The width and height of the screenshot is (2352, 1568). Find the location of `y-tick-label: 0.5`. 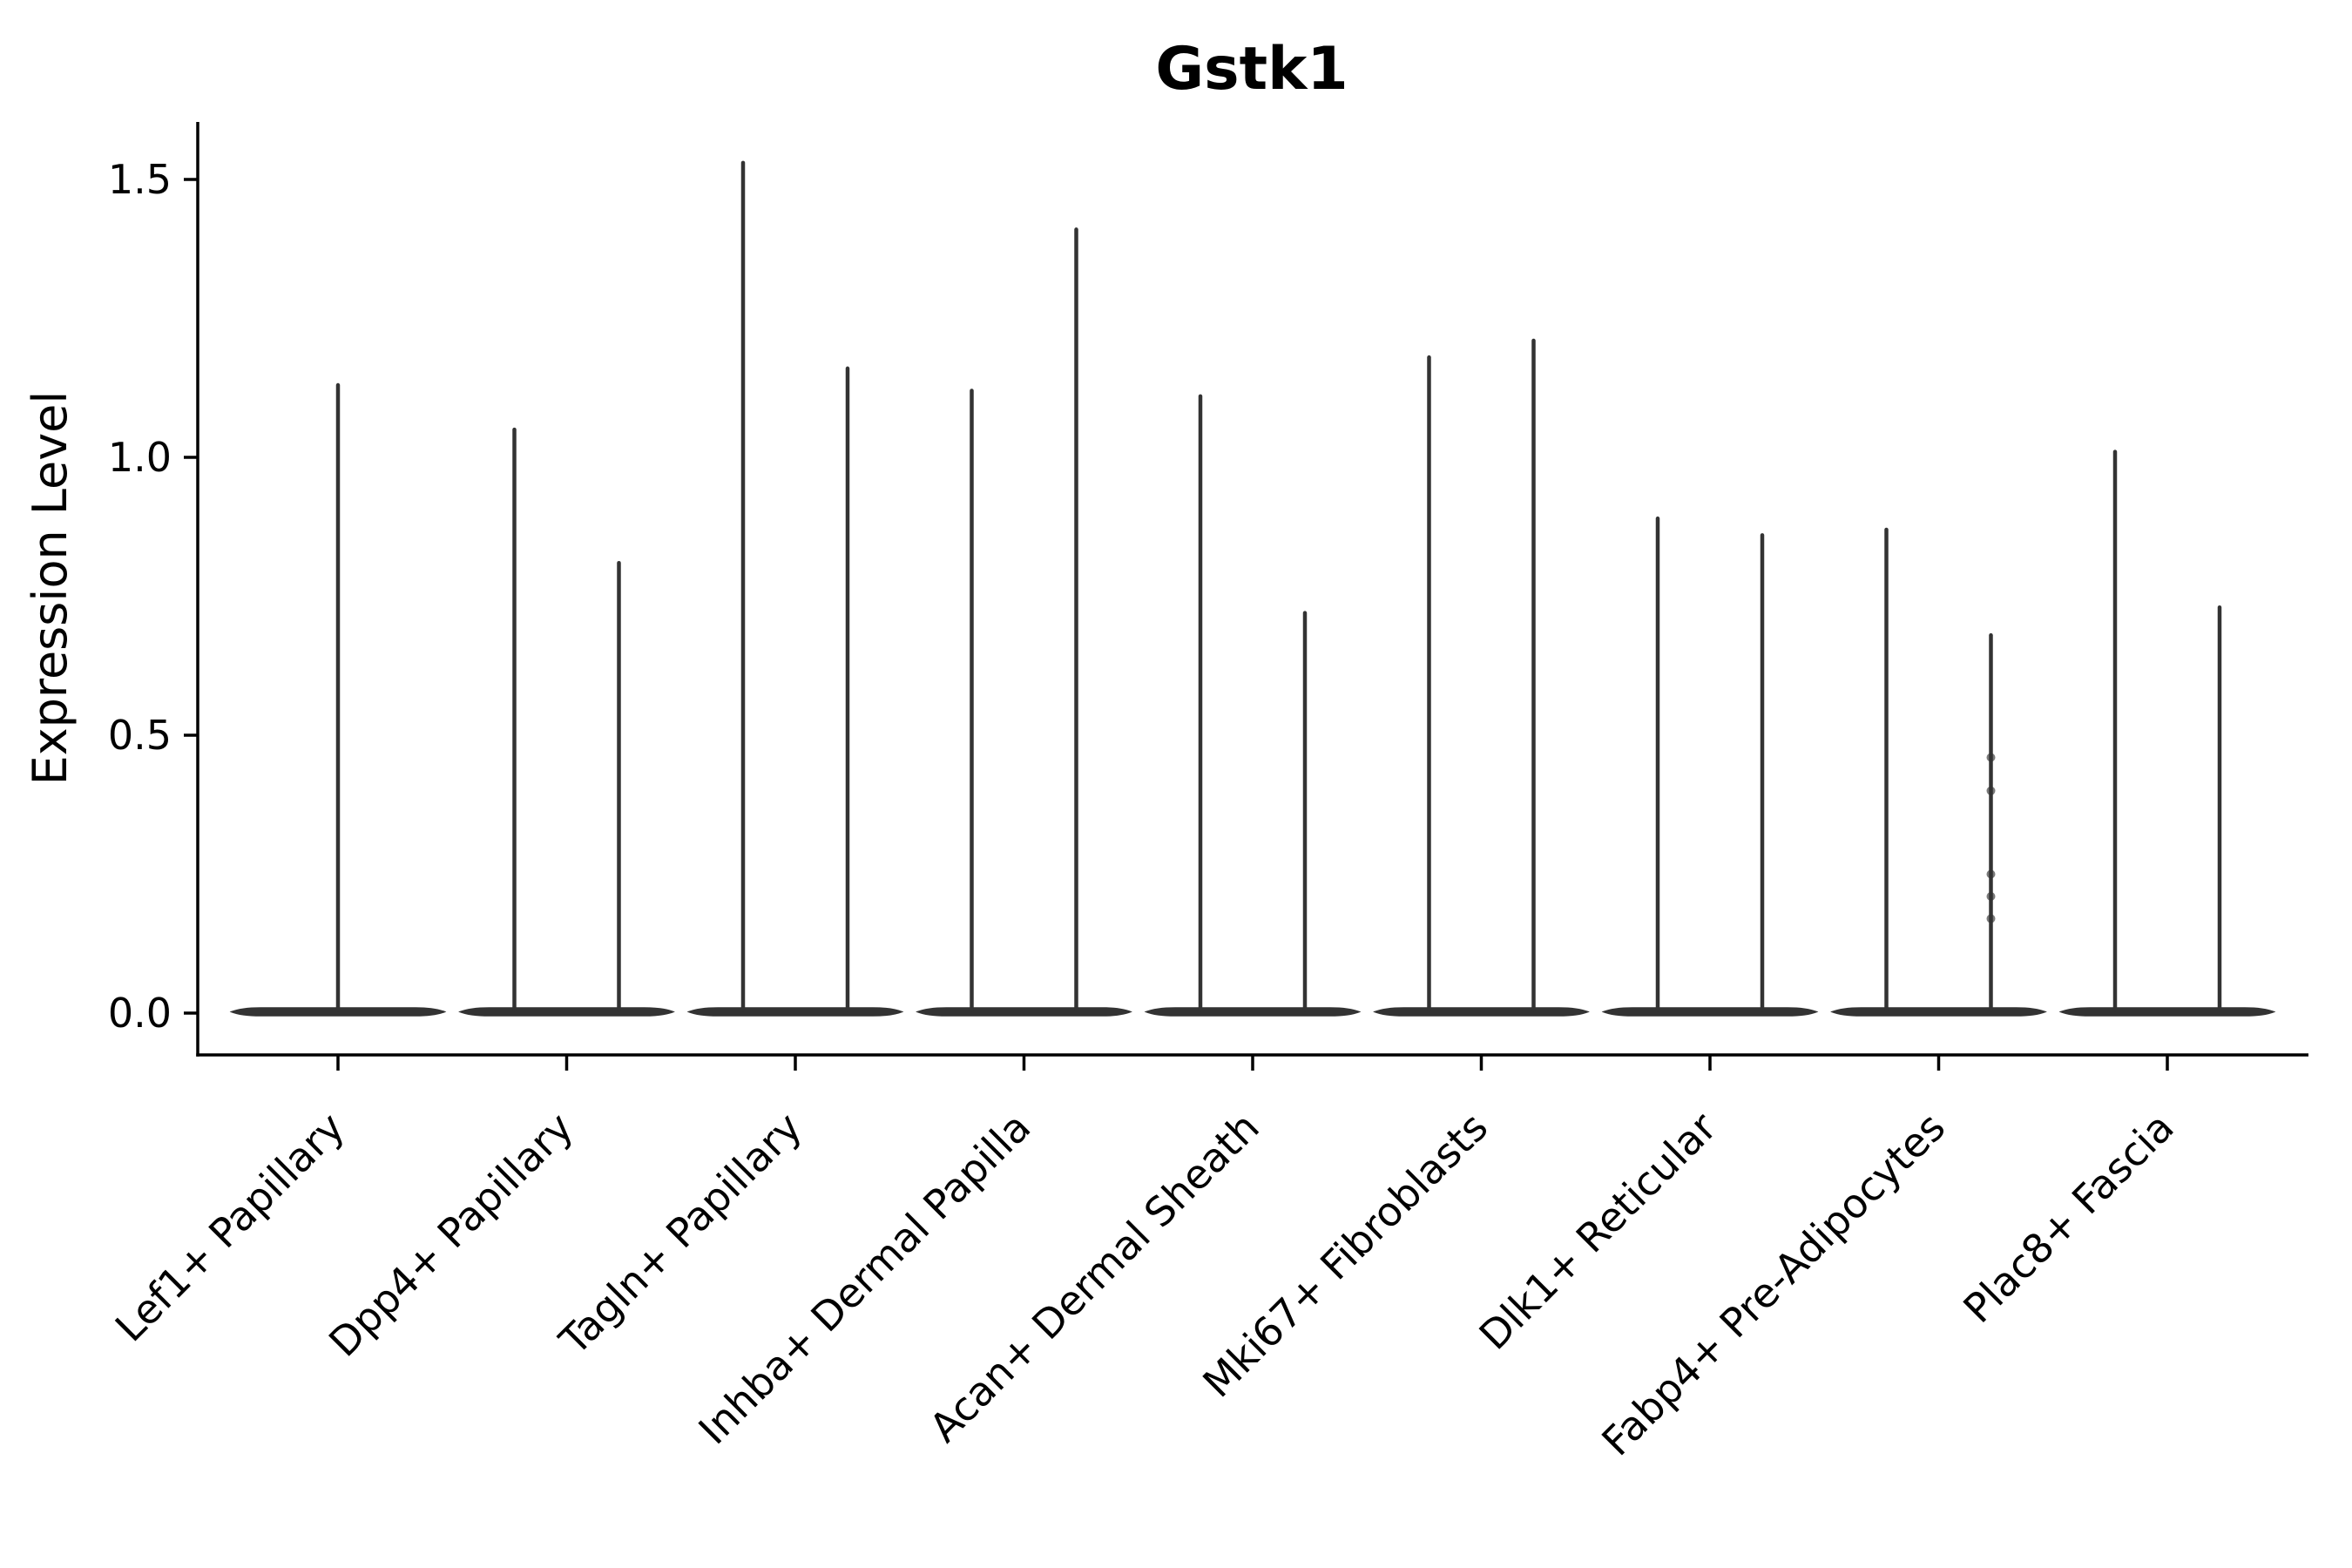

y-tick-label: 0.5 is located at coordinates (140, 736).